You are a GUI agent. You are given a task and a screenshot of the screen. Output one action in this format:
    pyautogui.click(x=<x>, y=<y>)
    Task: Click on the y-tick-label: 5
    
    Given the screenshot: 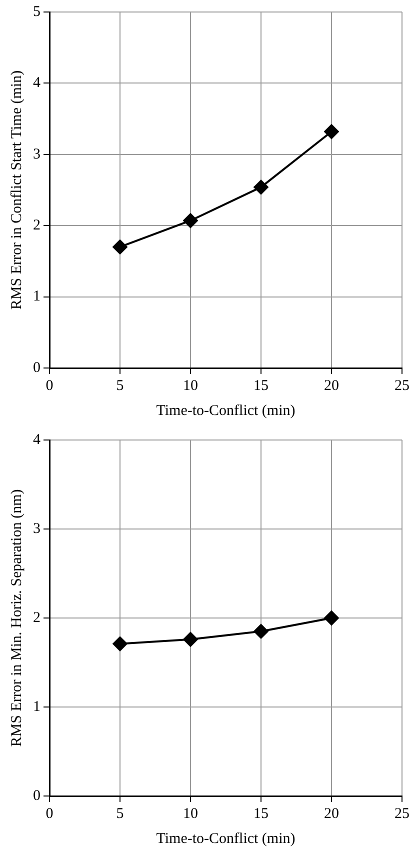 What is the action you would take?
    pyautogui.click(x=36, y=12)
    